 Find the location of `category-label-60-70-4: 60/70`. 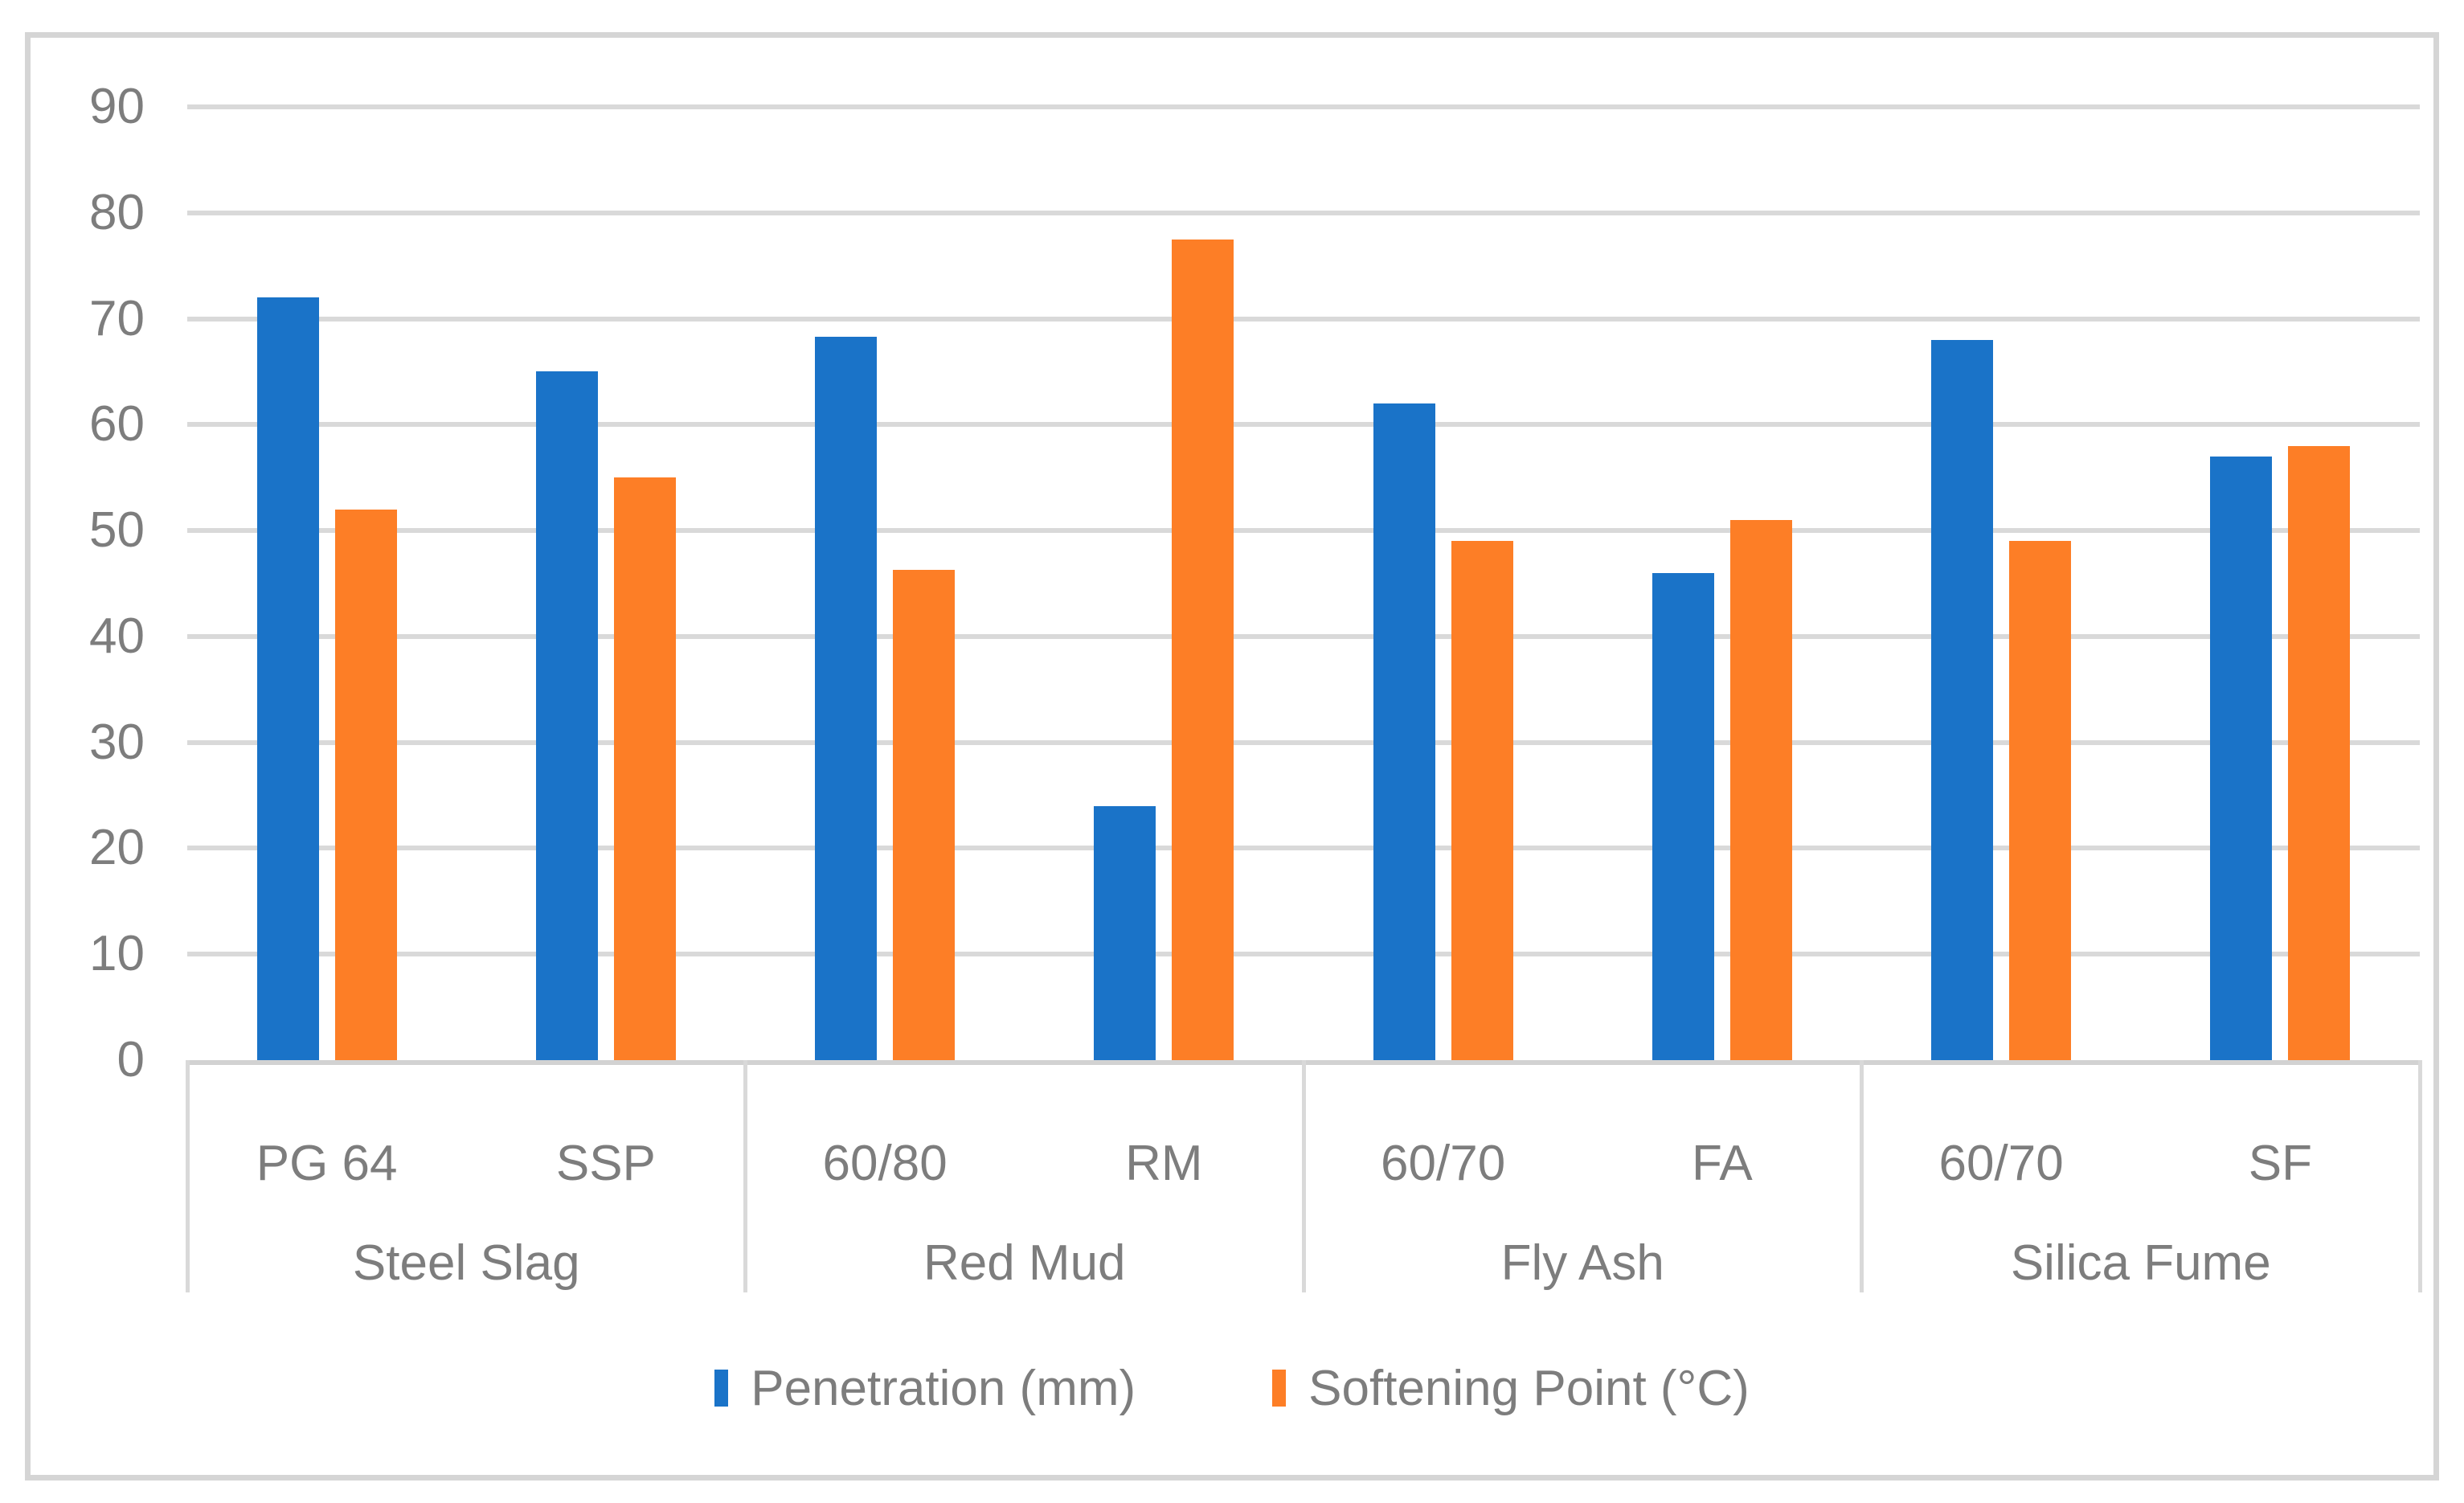

category-label-60-70-4: 60/70 is located at coordinates (1443, 1163).